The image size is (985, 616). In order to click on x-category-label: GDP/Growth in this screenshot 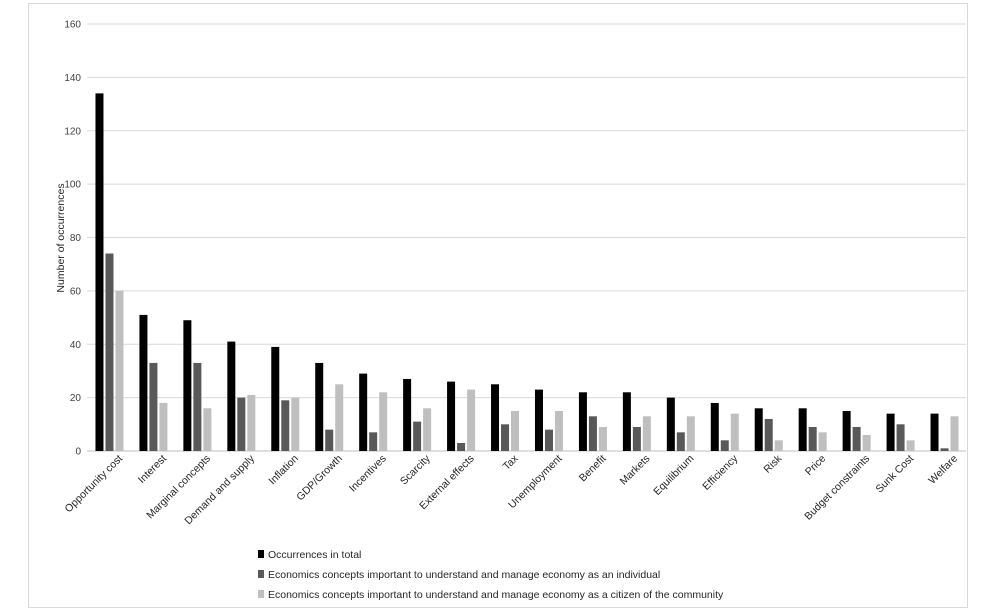, I will do `click(319, 478)`.